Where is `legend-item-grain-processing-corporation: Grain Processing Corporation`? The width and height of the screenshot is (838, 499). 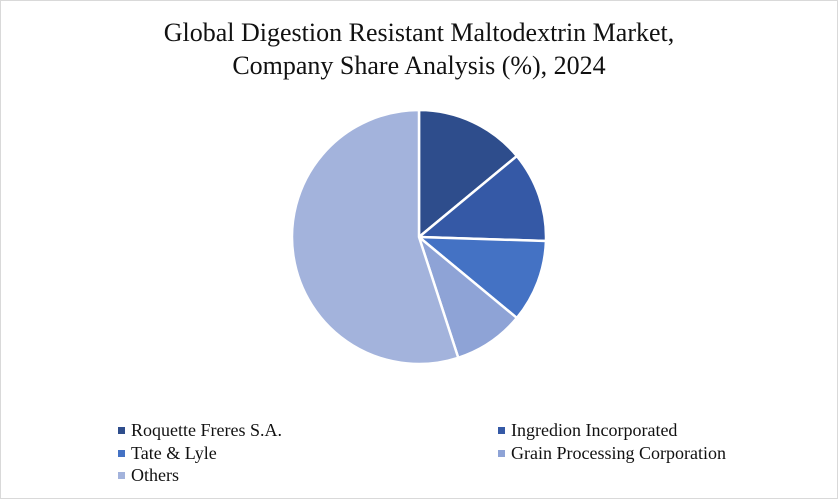
legend-item-grain-processing-corporation: Grain Processing Corporation is located at coordinates (612, 453).